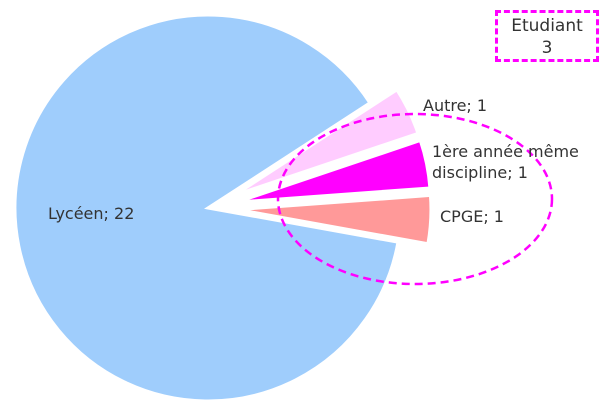 This screenshot has height=401, width=607. What do you see at coordinates (91, 213) in the screenshot?
I see `data-label: Lycéen; 22` at bounding box center [91, 213].